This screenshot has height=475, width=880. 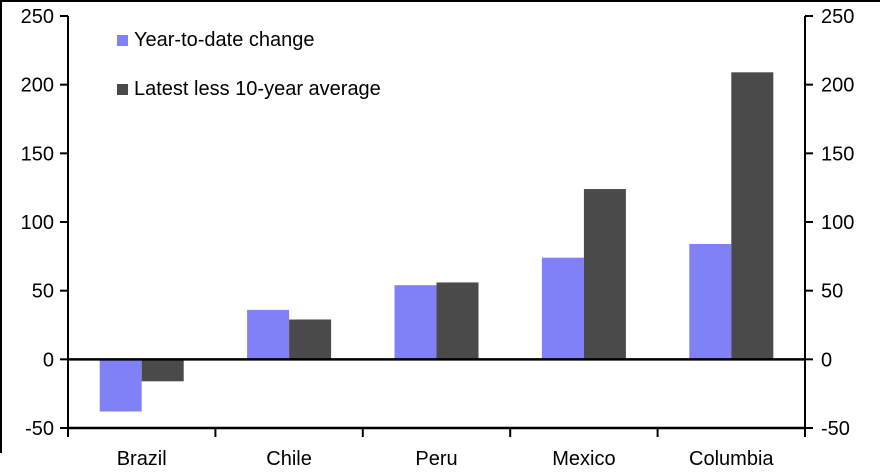 What do you see at coordinates (142, 459) in the screenshot?
I see `x-axis-label: Brazil` at bounding box center [142, 459].